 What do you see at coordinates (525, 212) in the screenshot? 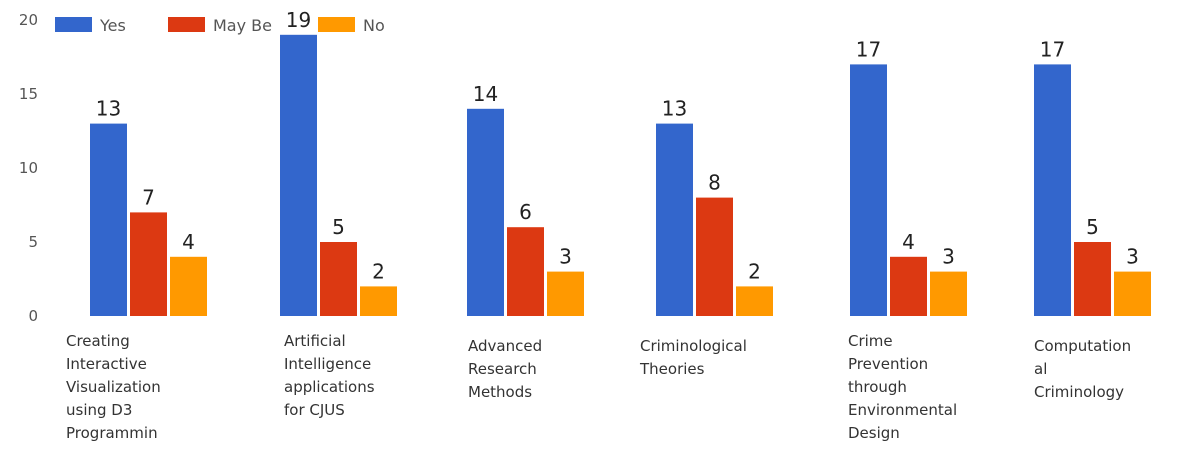
I see `data-label-may-be: 6` at bounding box center [525, 212].